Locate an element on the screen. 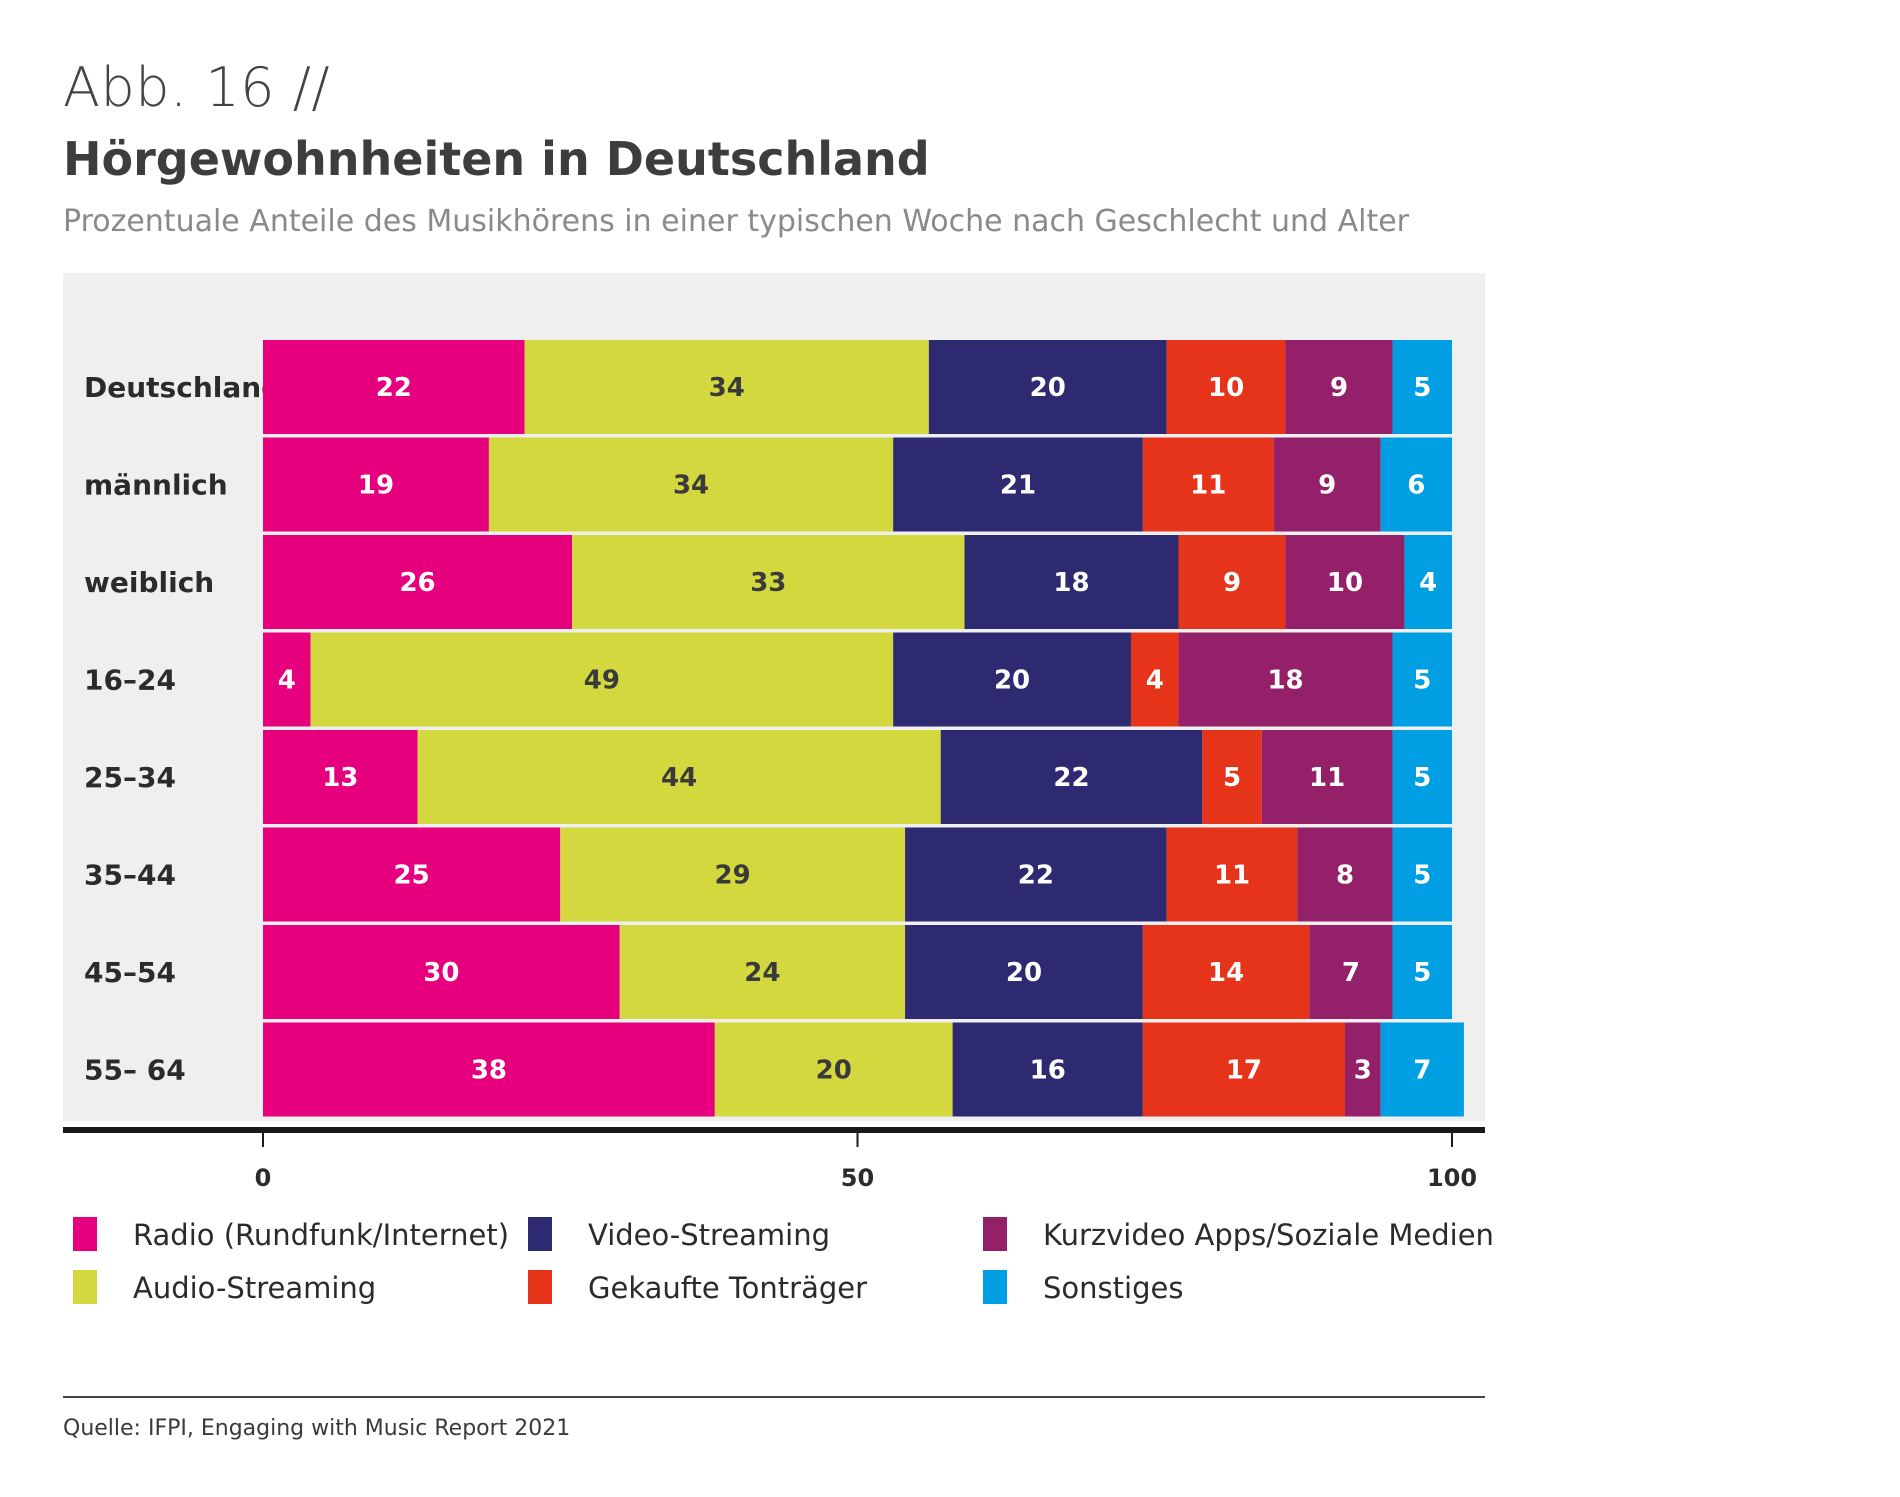 The height and width of the screenshot is (1497, 1900). row-label: männlich is located at coordinates (156, 485).